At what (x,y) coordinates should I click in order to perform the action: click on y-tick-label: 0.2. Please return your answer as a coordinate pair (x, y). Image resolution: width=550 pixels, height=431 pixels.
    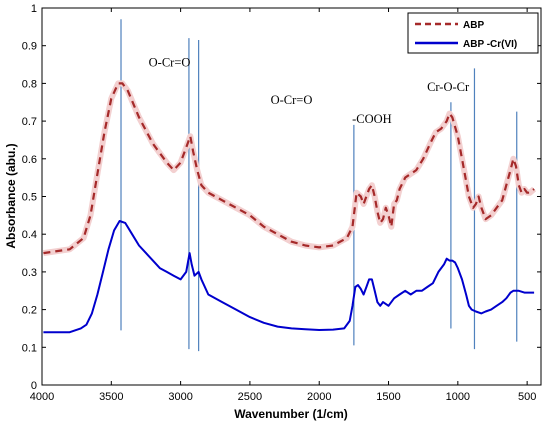
    Looking at the image, I should click on (29, 311).